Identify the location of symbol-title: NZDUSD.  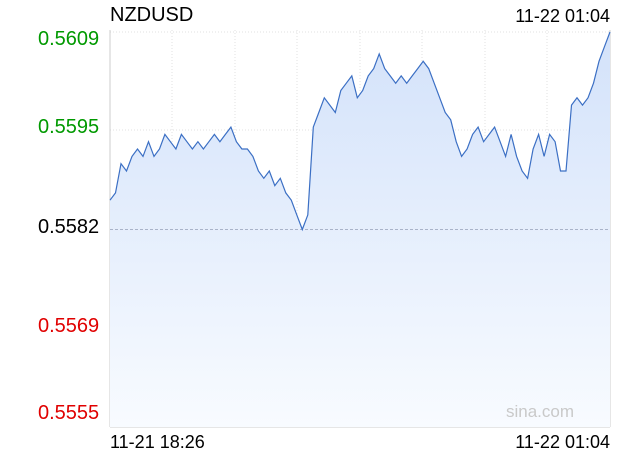
(152, 15).